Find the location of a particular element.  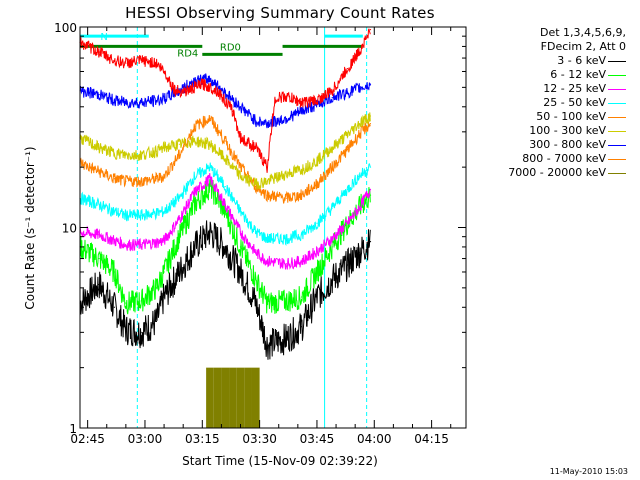

legend-item-8: 7000 - 20000 keV is located at coordinates (553, 173).